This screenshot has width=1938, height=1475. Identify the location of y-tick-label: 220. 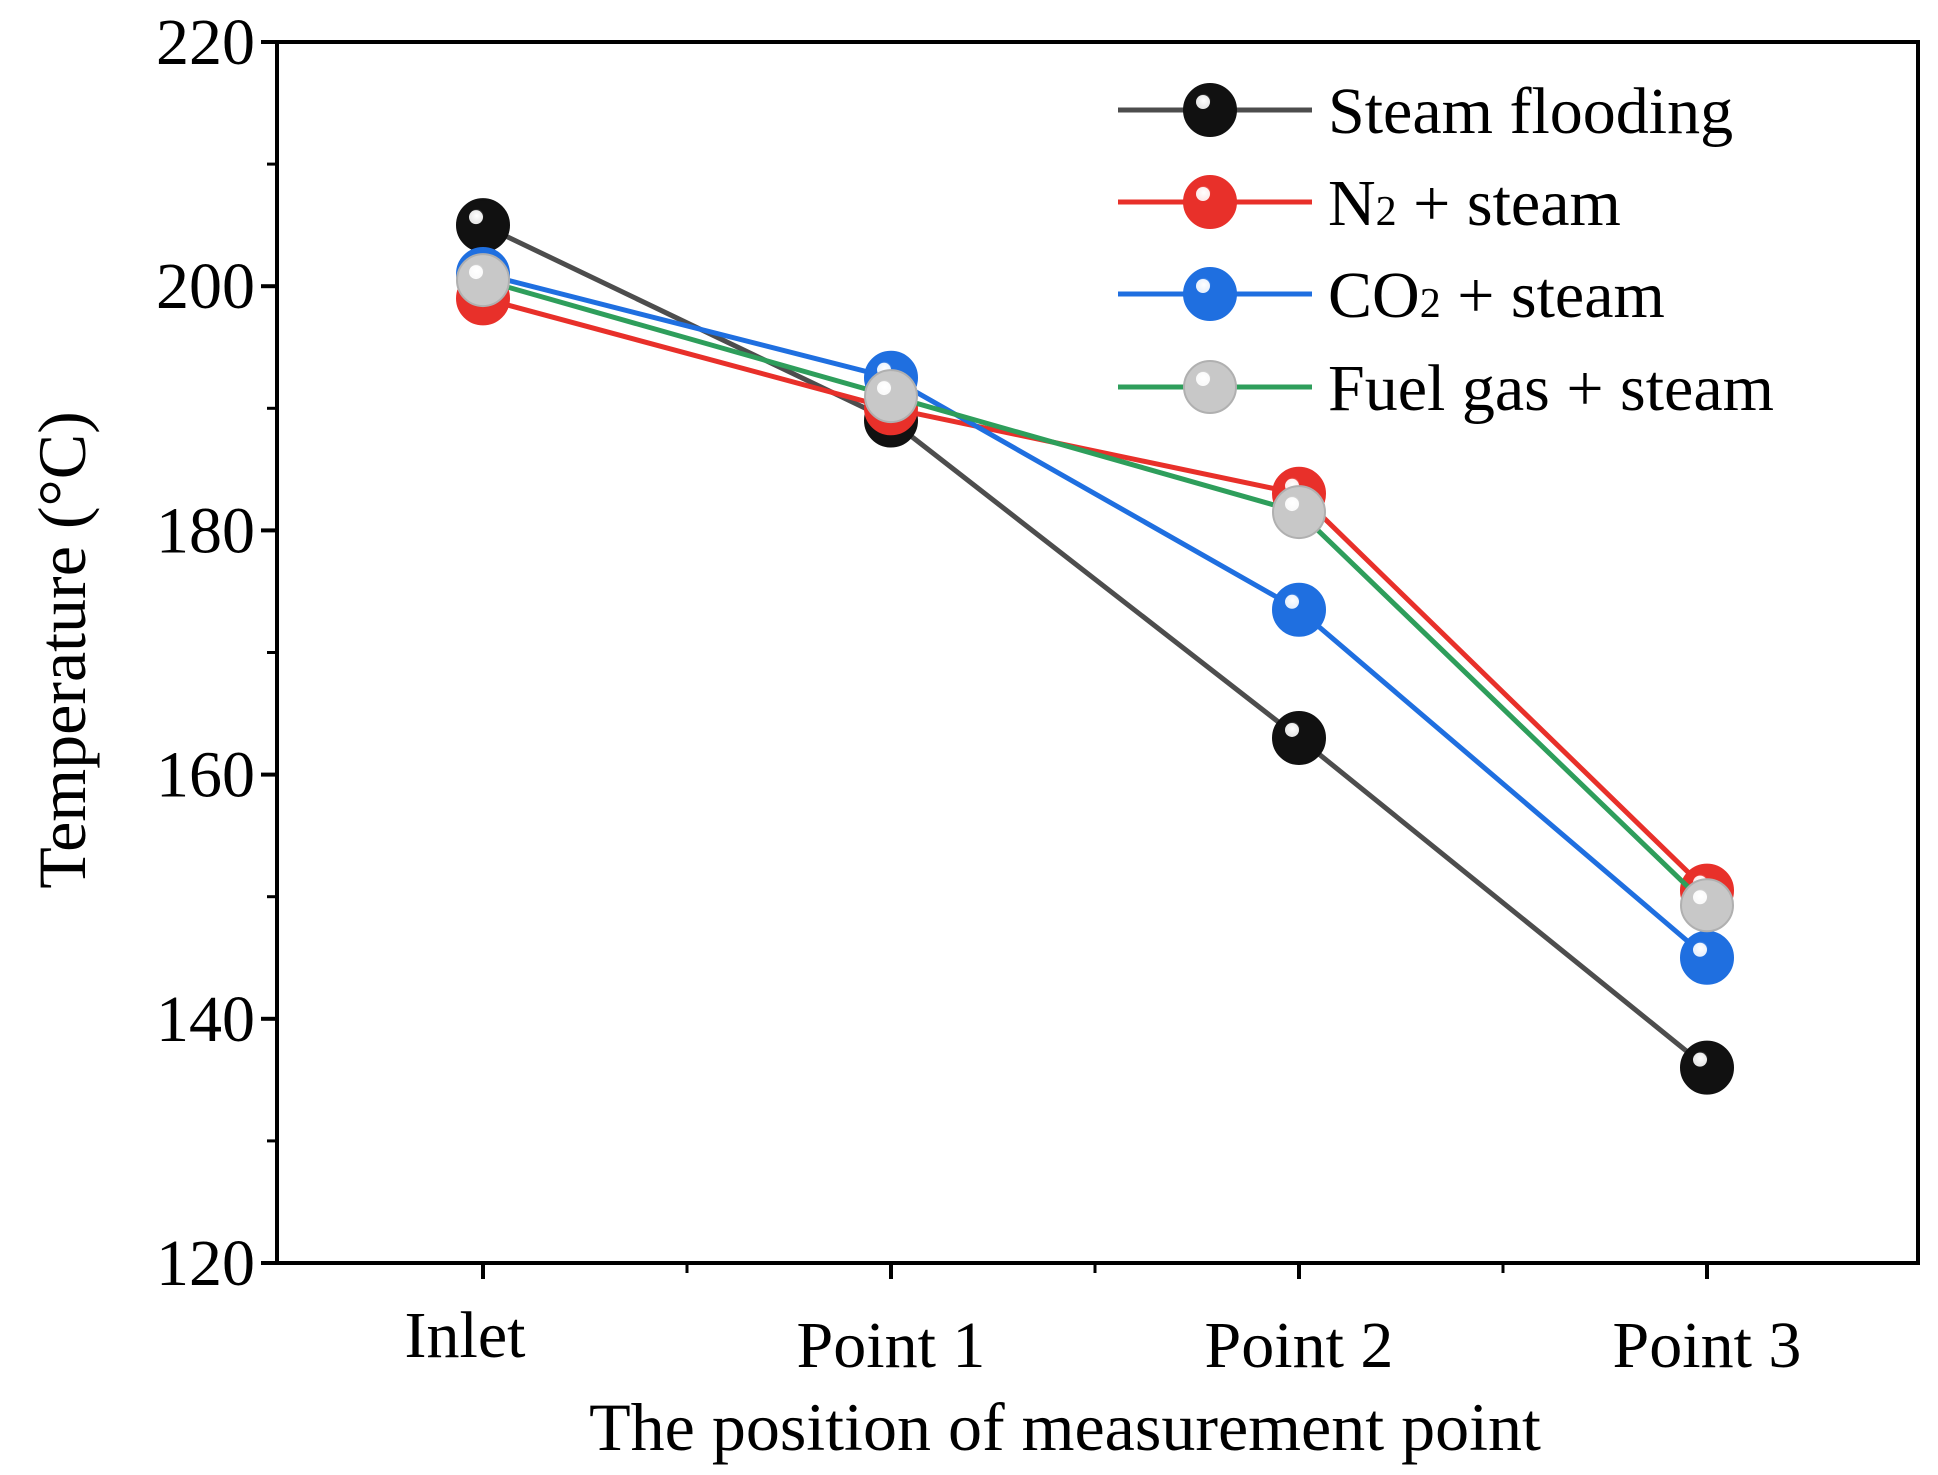
(205, 42).